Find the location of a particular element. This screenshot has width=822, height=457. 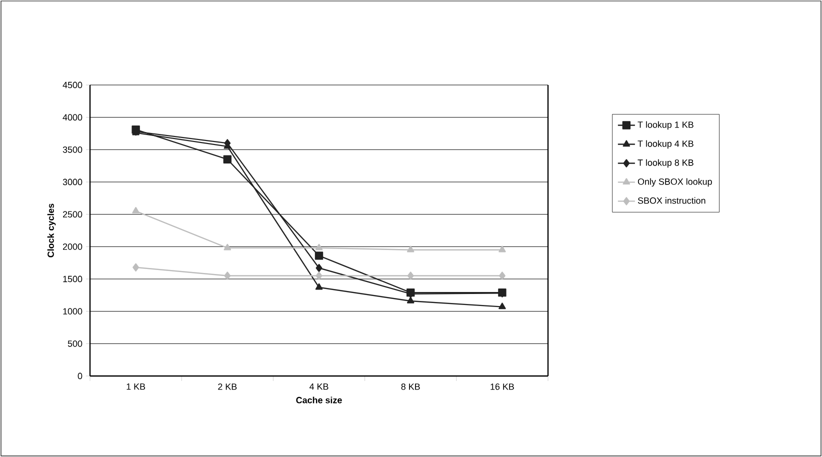

y-tick-label: 3000 is located at coordinates (72, 182).